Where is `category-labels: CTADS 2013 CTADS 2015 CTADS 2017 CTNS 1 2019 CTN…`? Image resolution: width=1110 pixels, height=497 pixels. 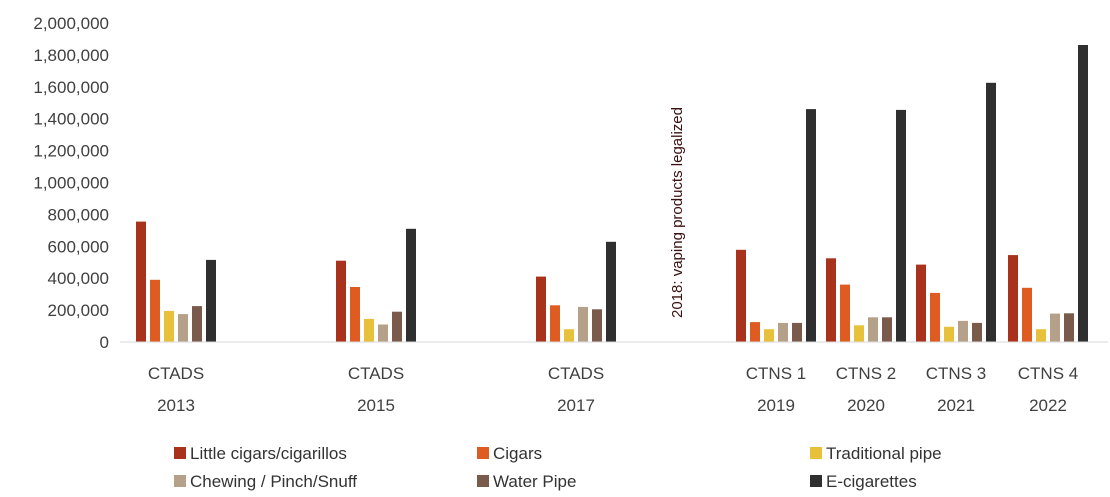 category-labels: CTADS 2013 CTADS 2015 CTADS 2017 CTNS 1 2019 CTN… is located at coordinates (613, 389).